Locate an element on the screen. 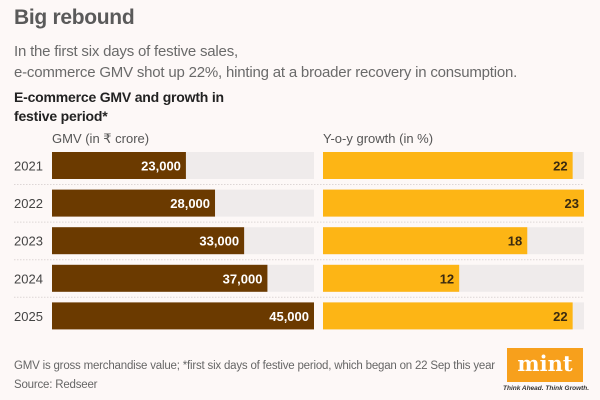 The height and width of the screenshot is (400, 600). year-label-2022: 2022 is located at coordinates (28, 203).